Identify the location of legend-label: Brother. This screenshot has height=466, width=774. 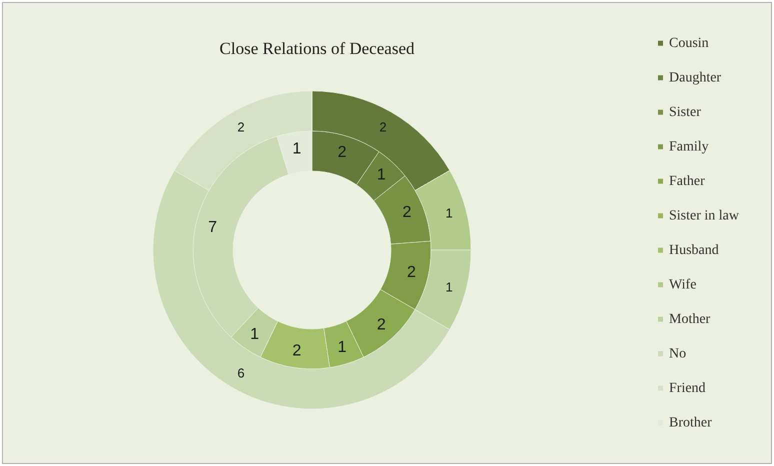
(690, 422).